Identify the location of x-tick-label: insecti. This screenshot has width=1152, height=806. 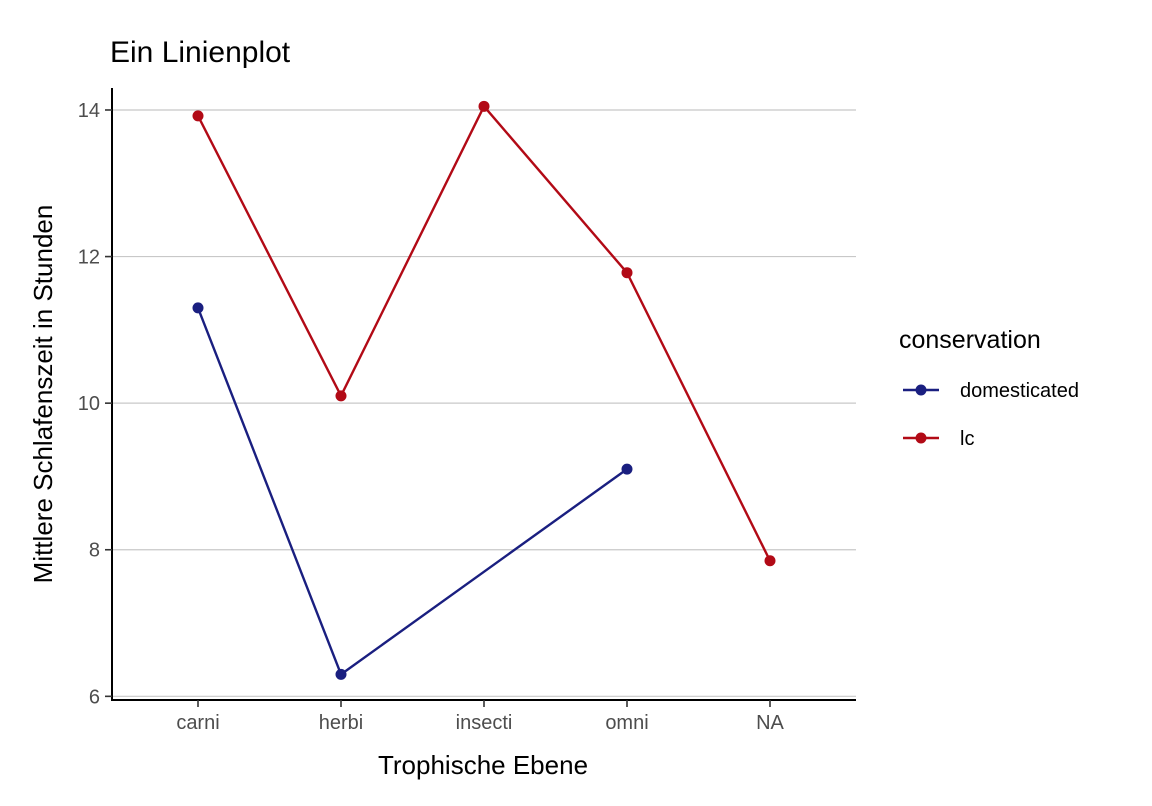
(484, 723).